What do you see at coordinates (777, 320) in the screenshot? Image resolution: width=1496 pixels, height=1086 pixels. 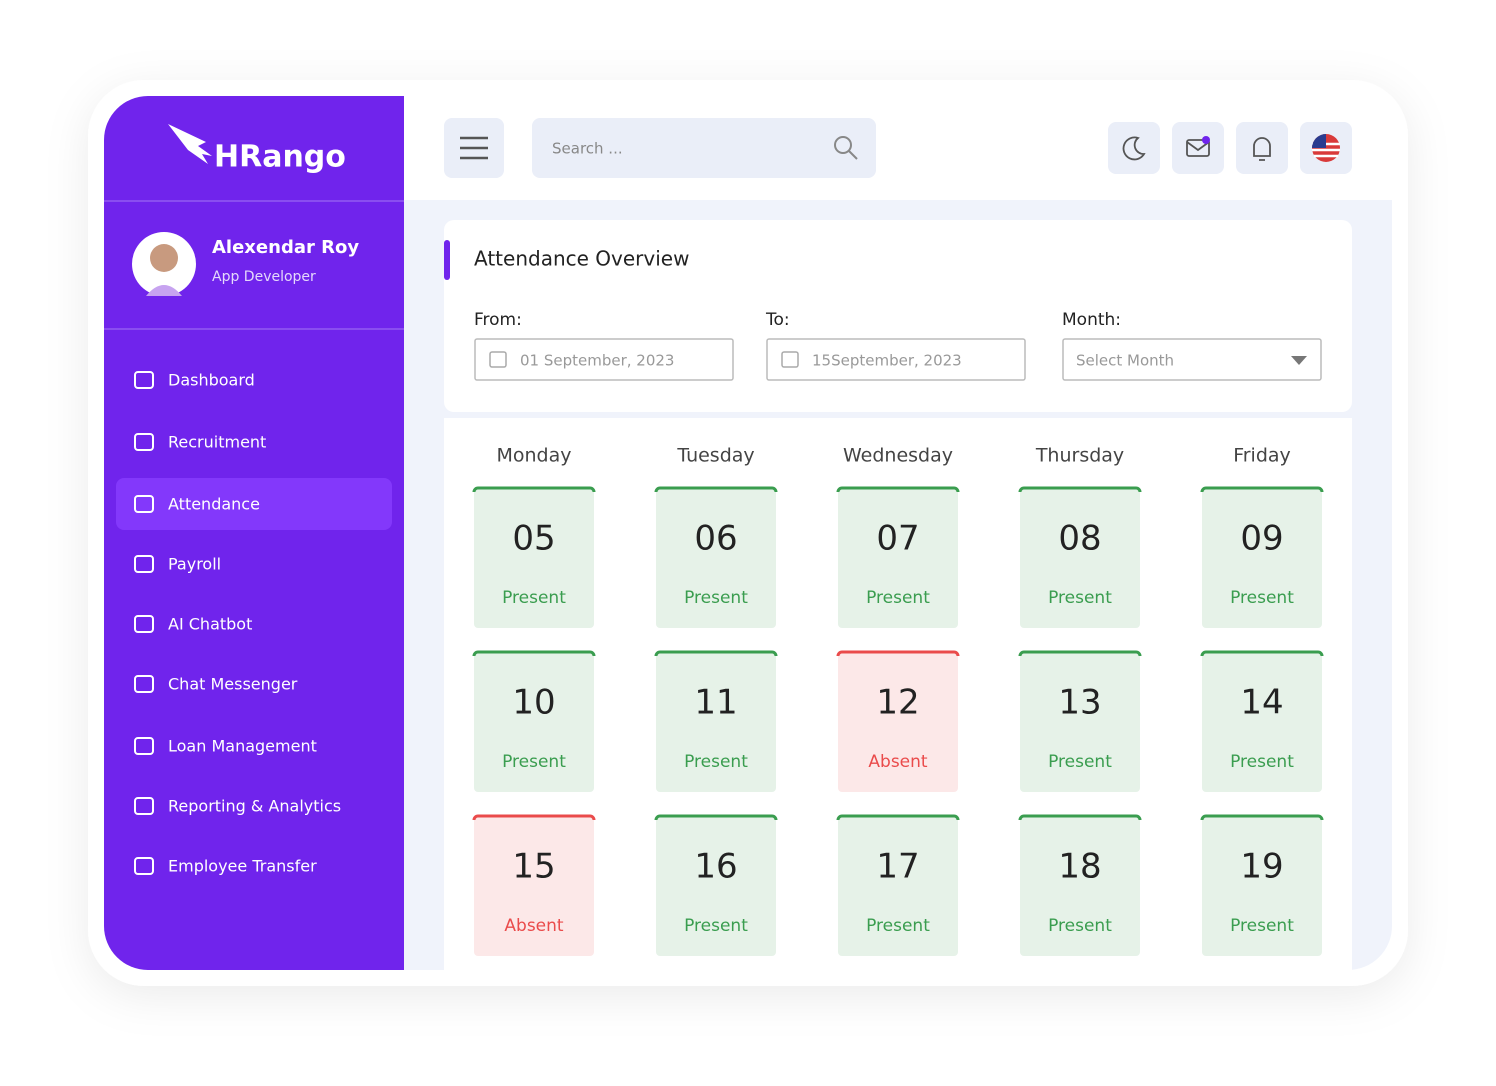 I see `to-label: To:` at bounding box center [777, 320].